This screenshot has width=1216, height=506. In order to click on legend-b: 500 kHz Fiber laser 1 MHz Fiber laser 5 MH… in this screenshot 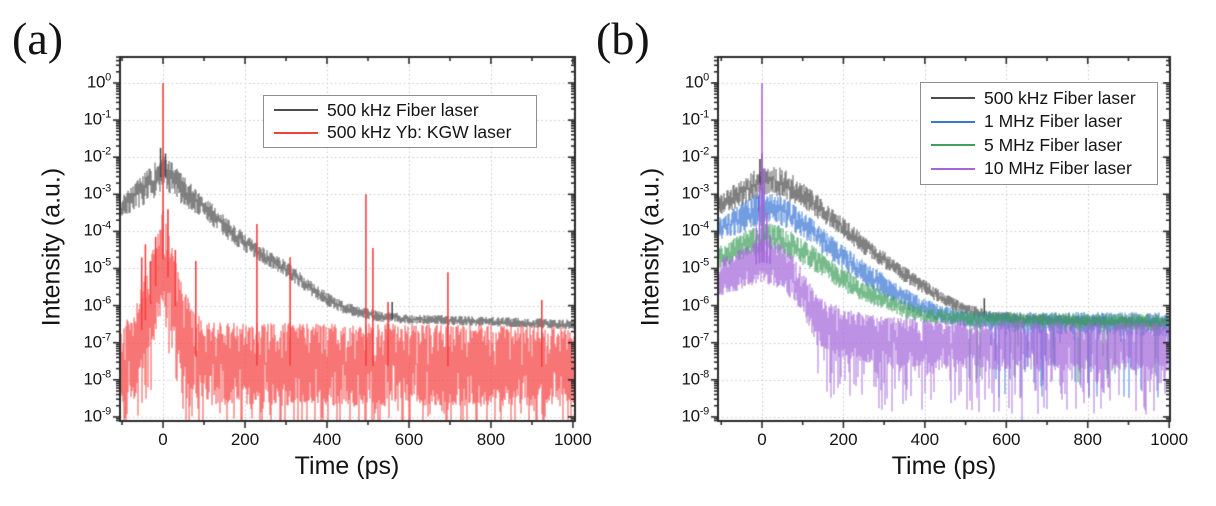, I will do `click(1039, 133)`.